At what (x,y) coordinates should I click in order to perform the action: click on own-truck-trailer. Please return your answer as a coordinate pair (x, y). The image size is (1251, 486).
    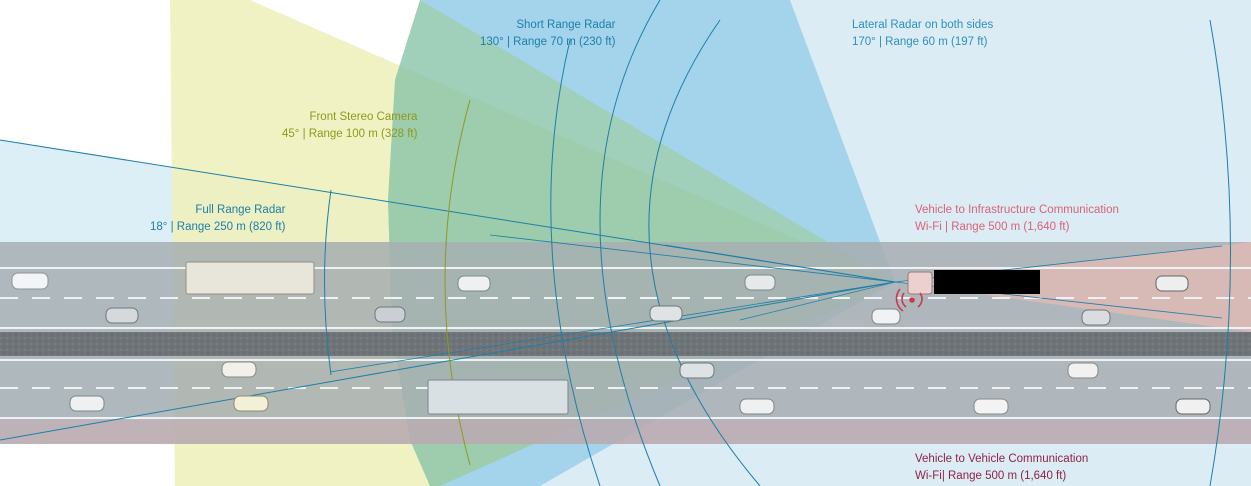
    Looking at the image, I should click on (987, 282).